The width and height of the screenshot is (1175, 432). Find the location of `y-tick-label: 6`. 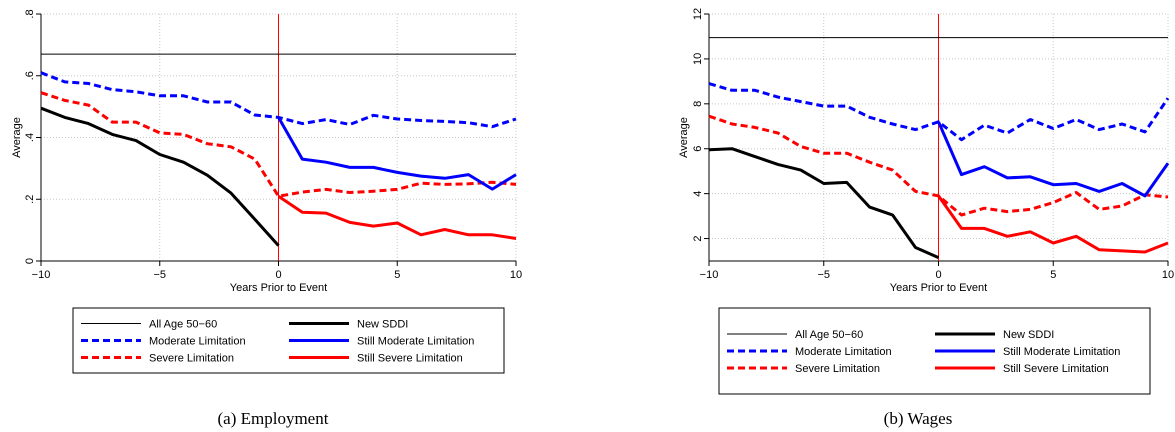

y-tick-label: 6 is located at coordinates (698, 149).